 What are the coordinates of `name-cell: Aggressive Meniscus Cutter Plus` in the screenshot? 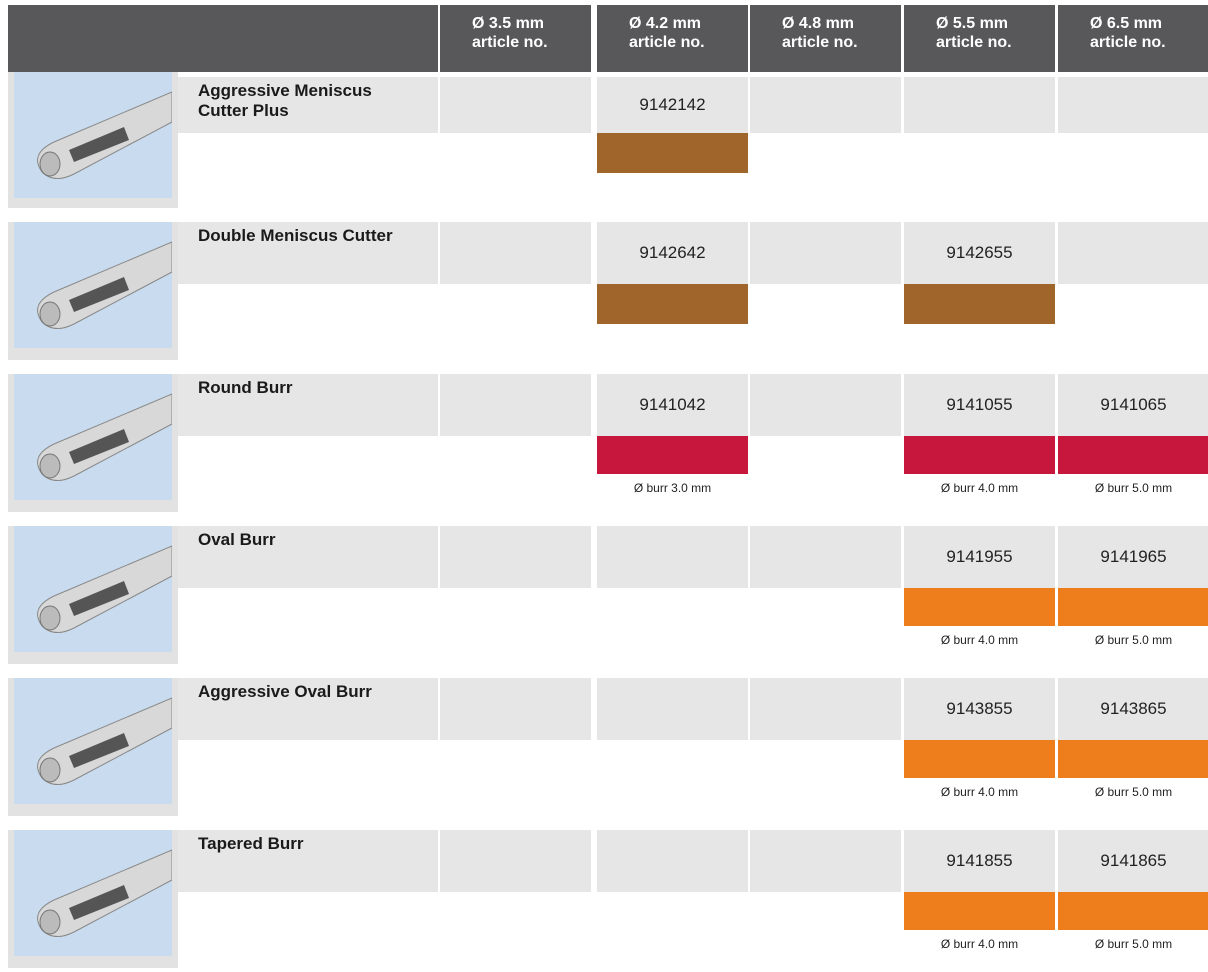 It's located at (308, 105).